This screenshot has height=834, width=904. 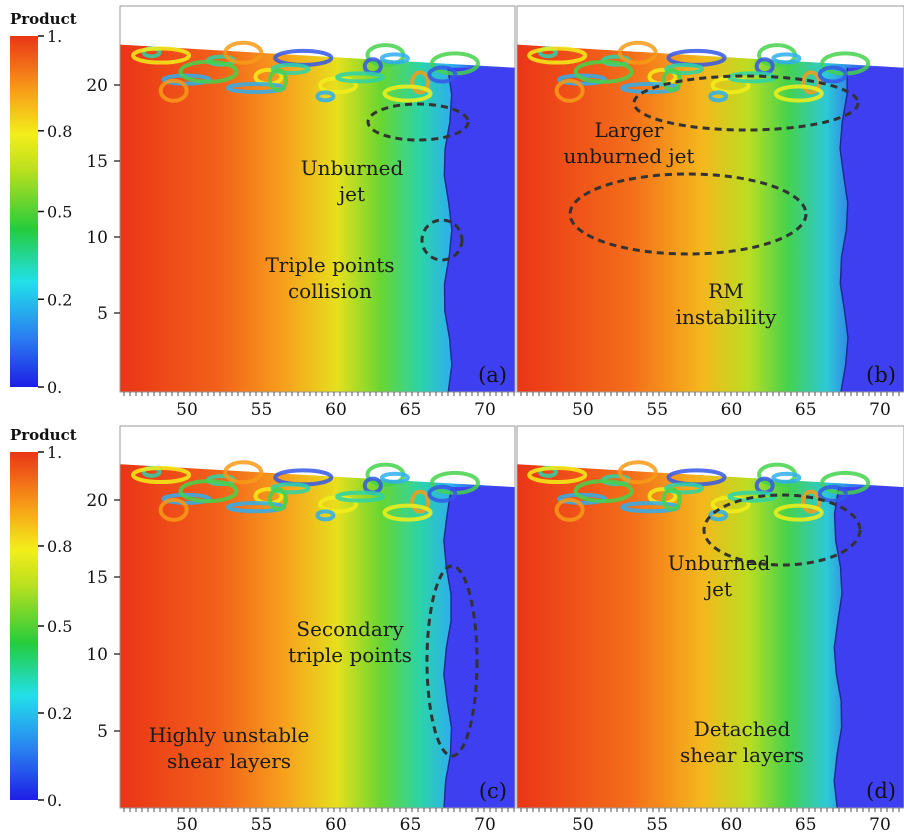 What do you see at coordinates (350, 629) in the screenshot?
I see `annotation-text: Secondary` at bounding box center [350, 629].